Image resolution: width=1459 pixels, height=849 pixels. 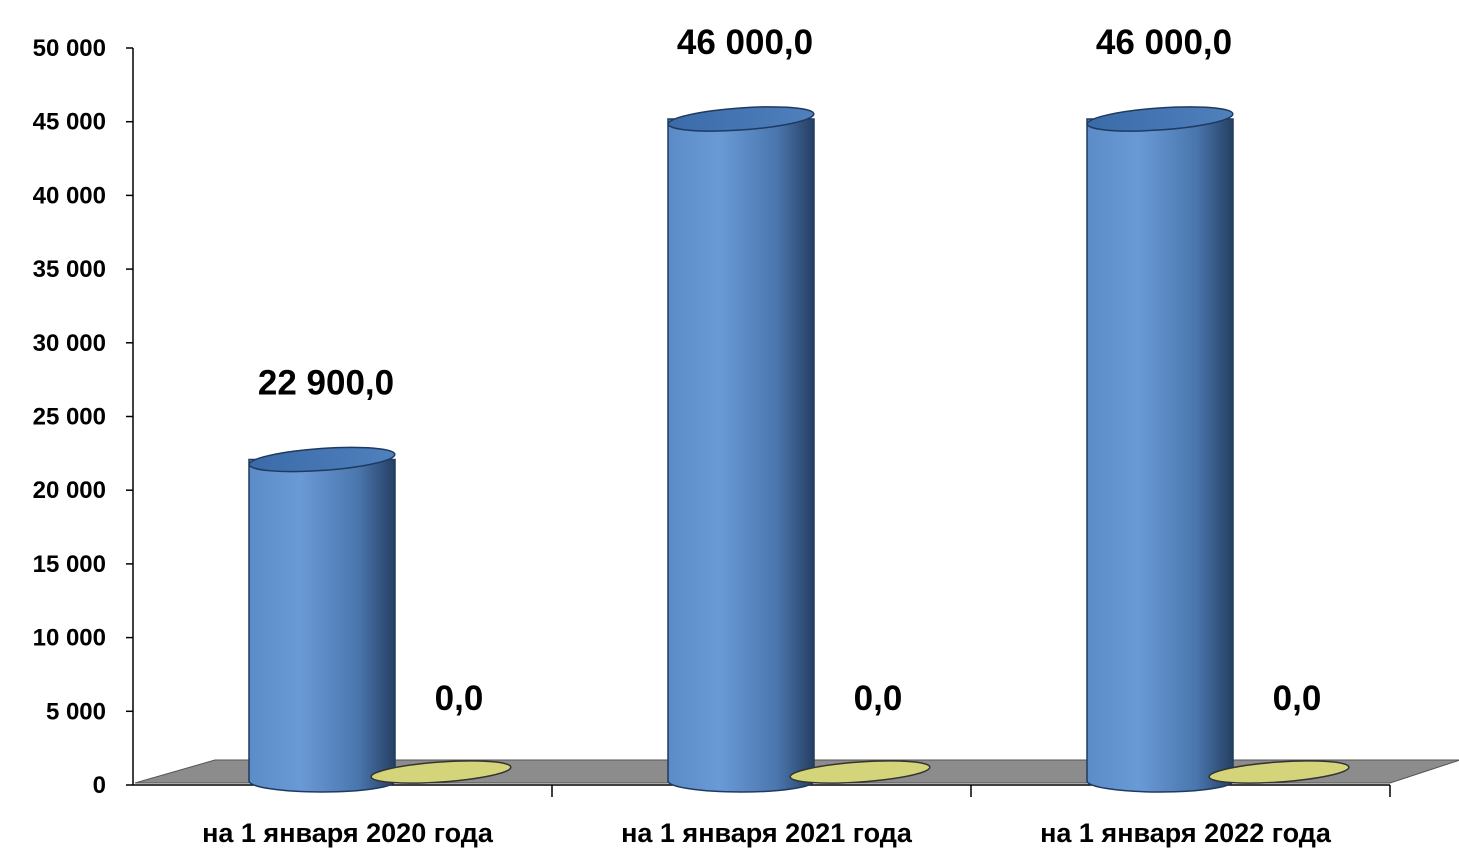 What do you see at coordinates (99, 785) in the screenshot?
I see `y-tick-label: 0` at bounding box center [99, 785].